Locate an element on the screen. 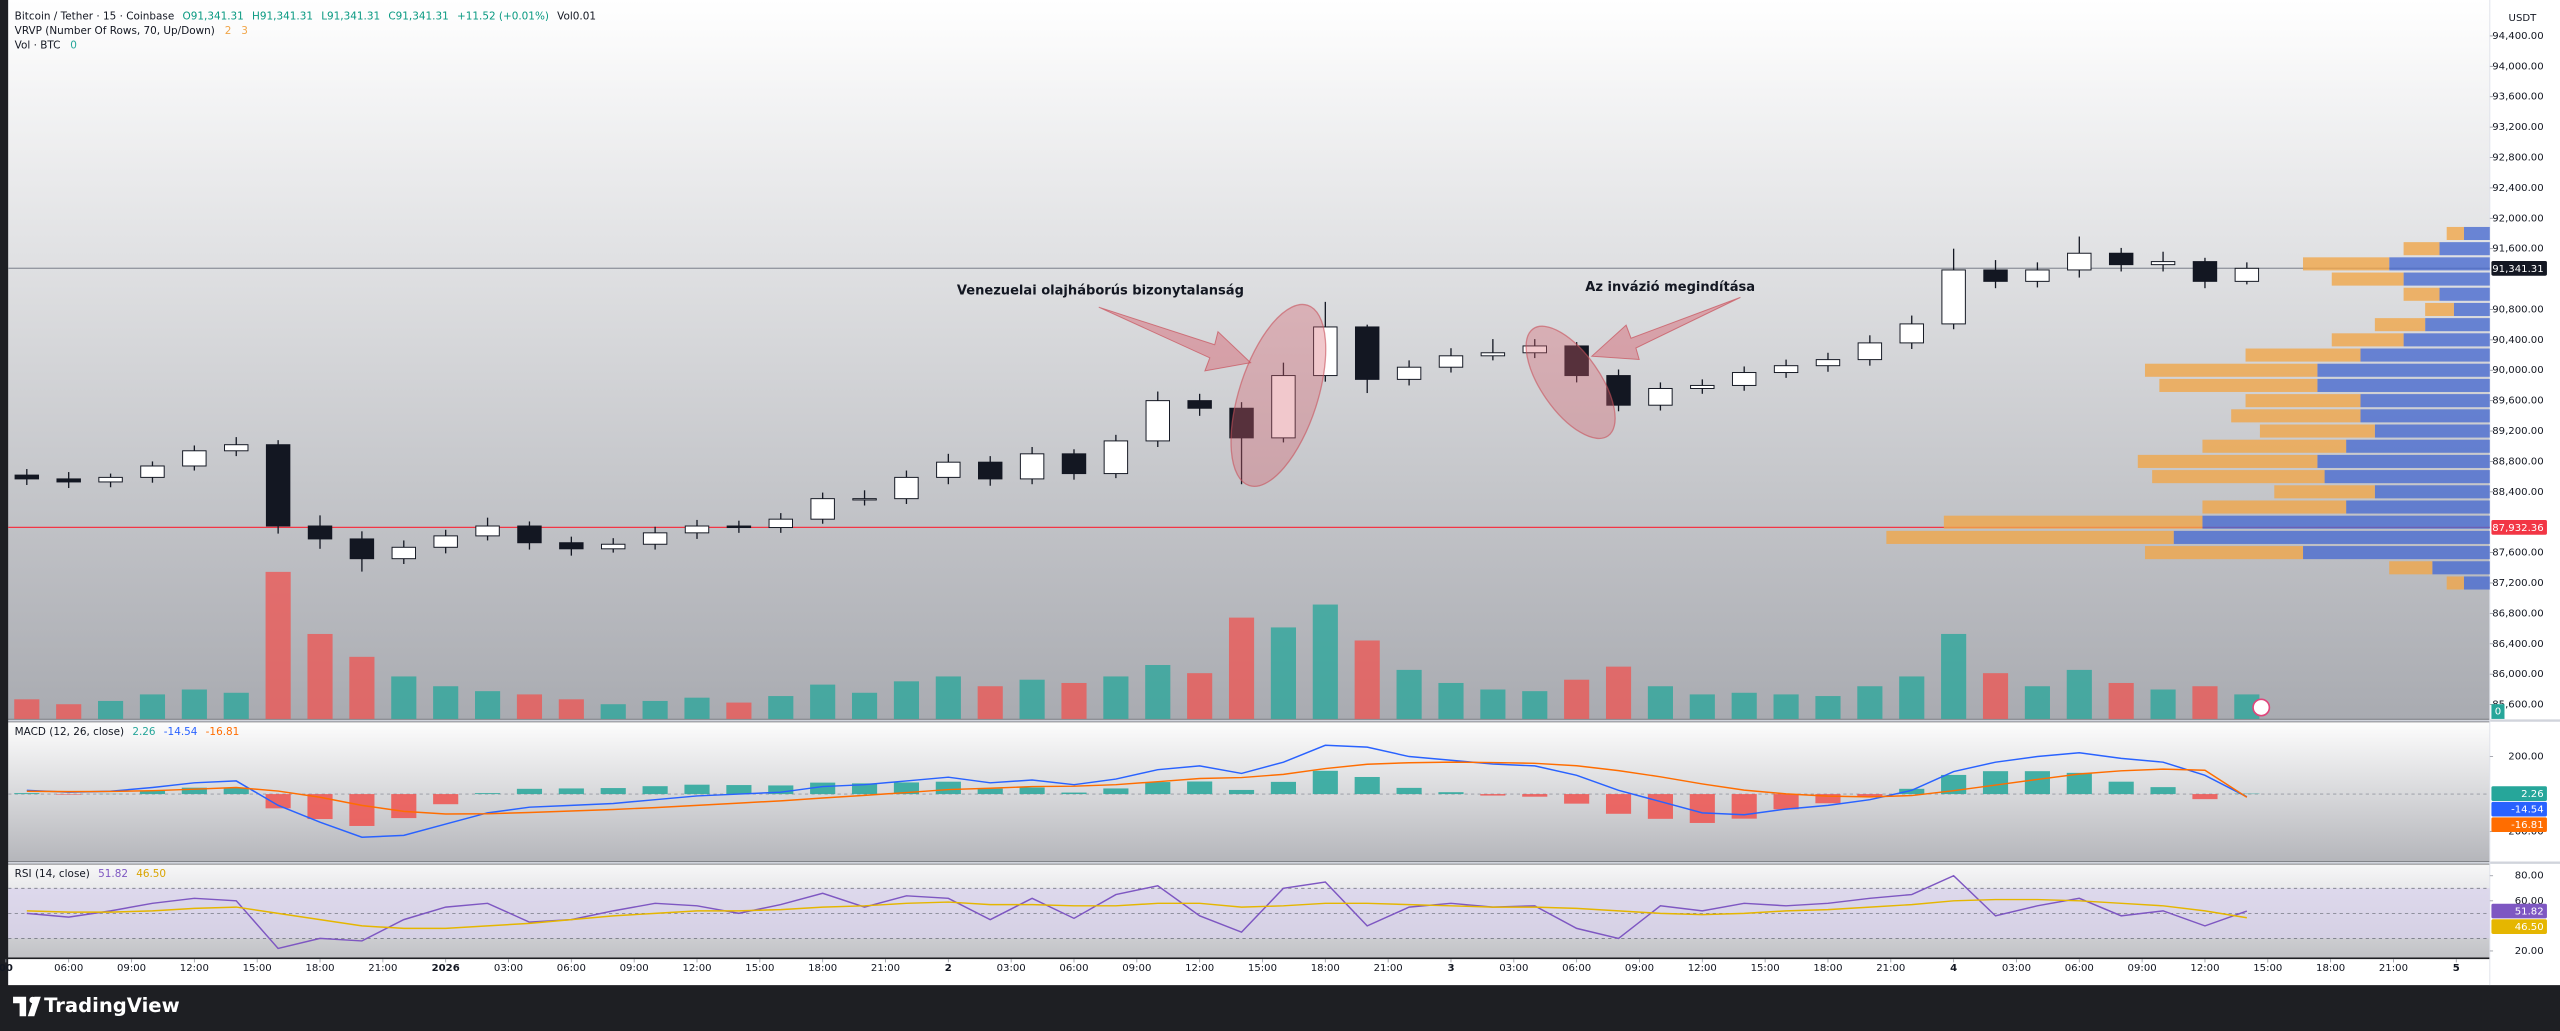 Image resolution: width=2560 pixels, height=1031 pixels. x-tick-label: 4 is located at coordinates (1953, 968).